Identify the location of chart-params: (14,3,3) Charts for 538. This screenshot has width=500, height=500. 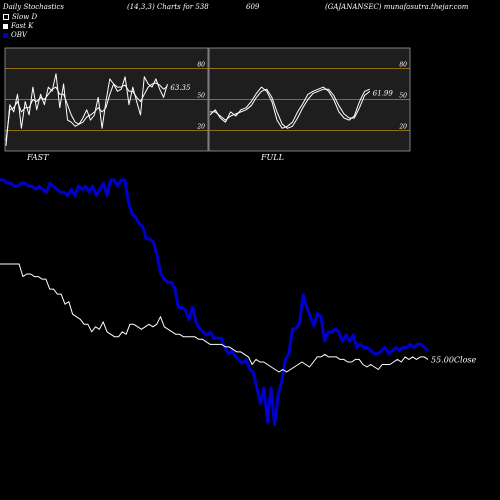
(168, 7).